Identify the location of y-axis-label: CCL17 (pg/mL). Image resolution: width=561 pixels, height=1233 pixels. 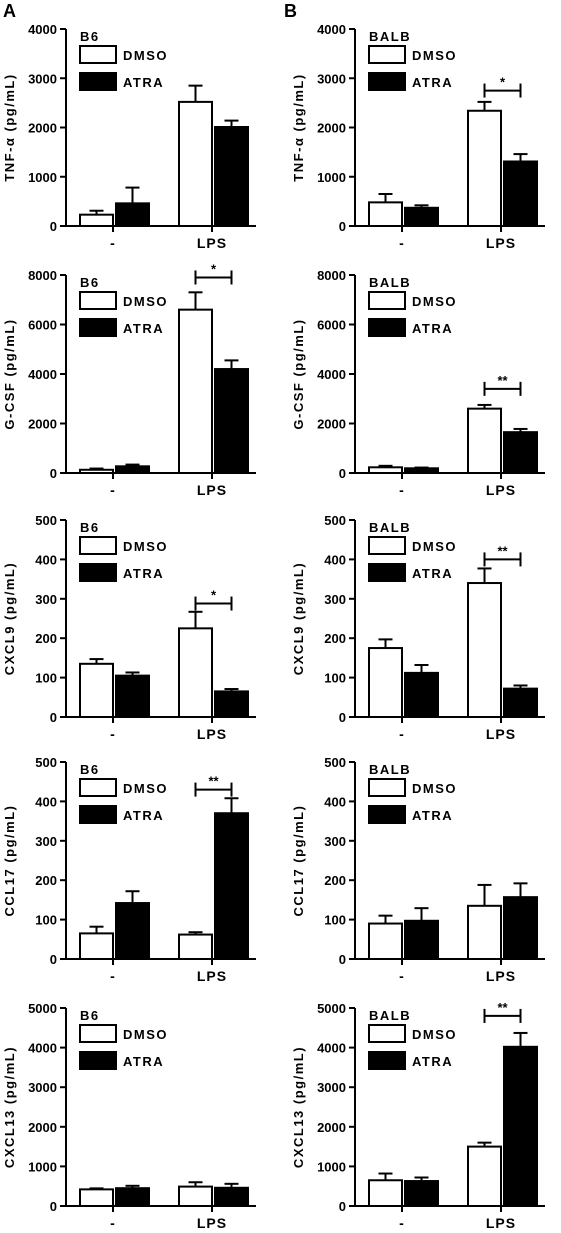
(9, 861).